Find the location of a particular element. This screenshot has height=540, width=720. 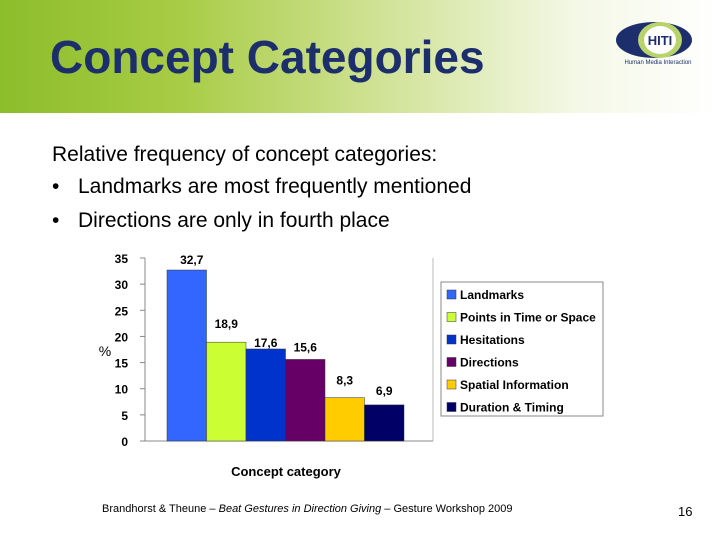

y-tick-label: 25 is located at coordinates (122, 311).